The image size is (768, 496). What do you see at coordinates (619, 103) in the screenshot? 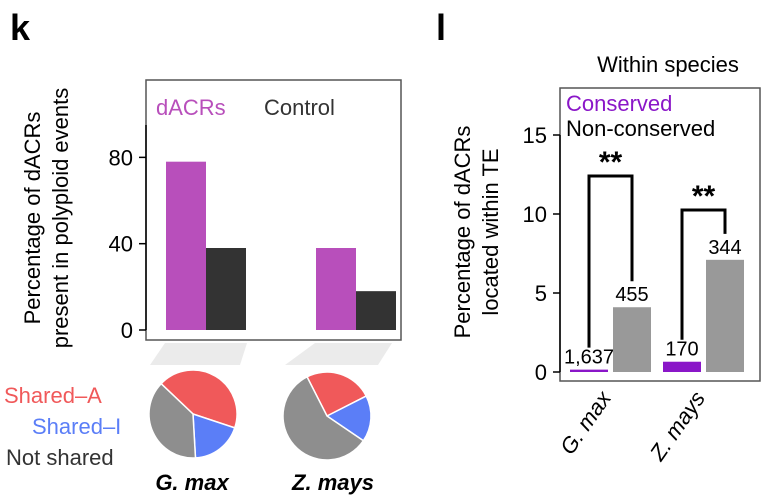
I see `l-legend-conserved: Conserved` at bounding box center [619, 103].